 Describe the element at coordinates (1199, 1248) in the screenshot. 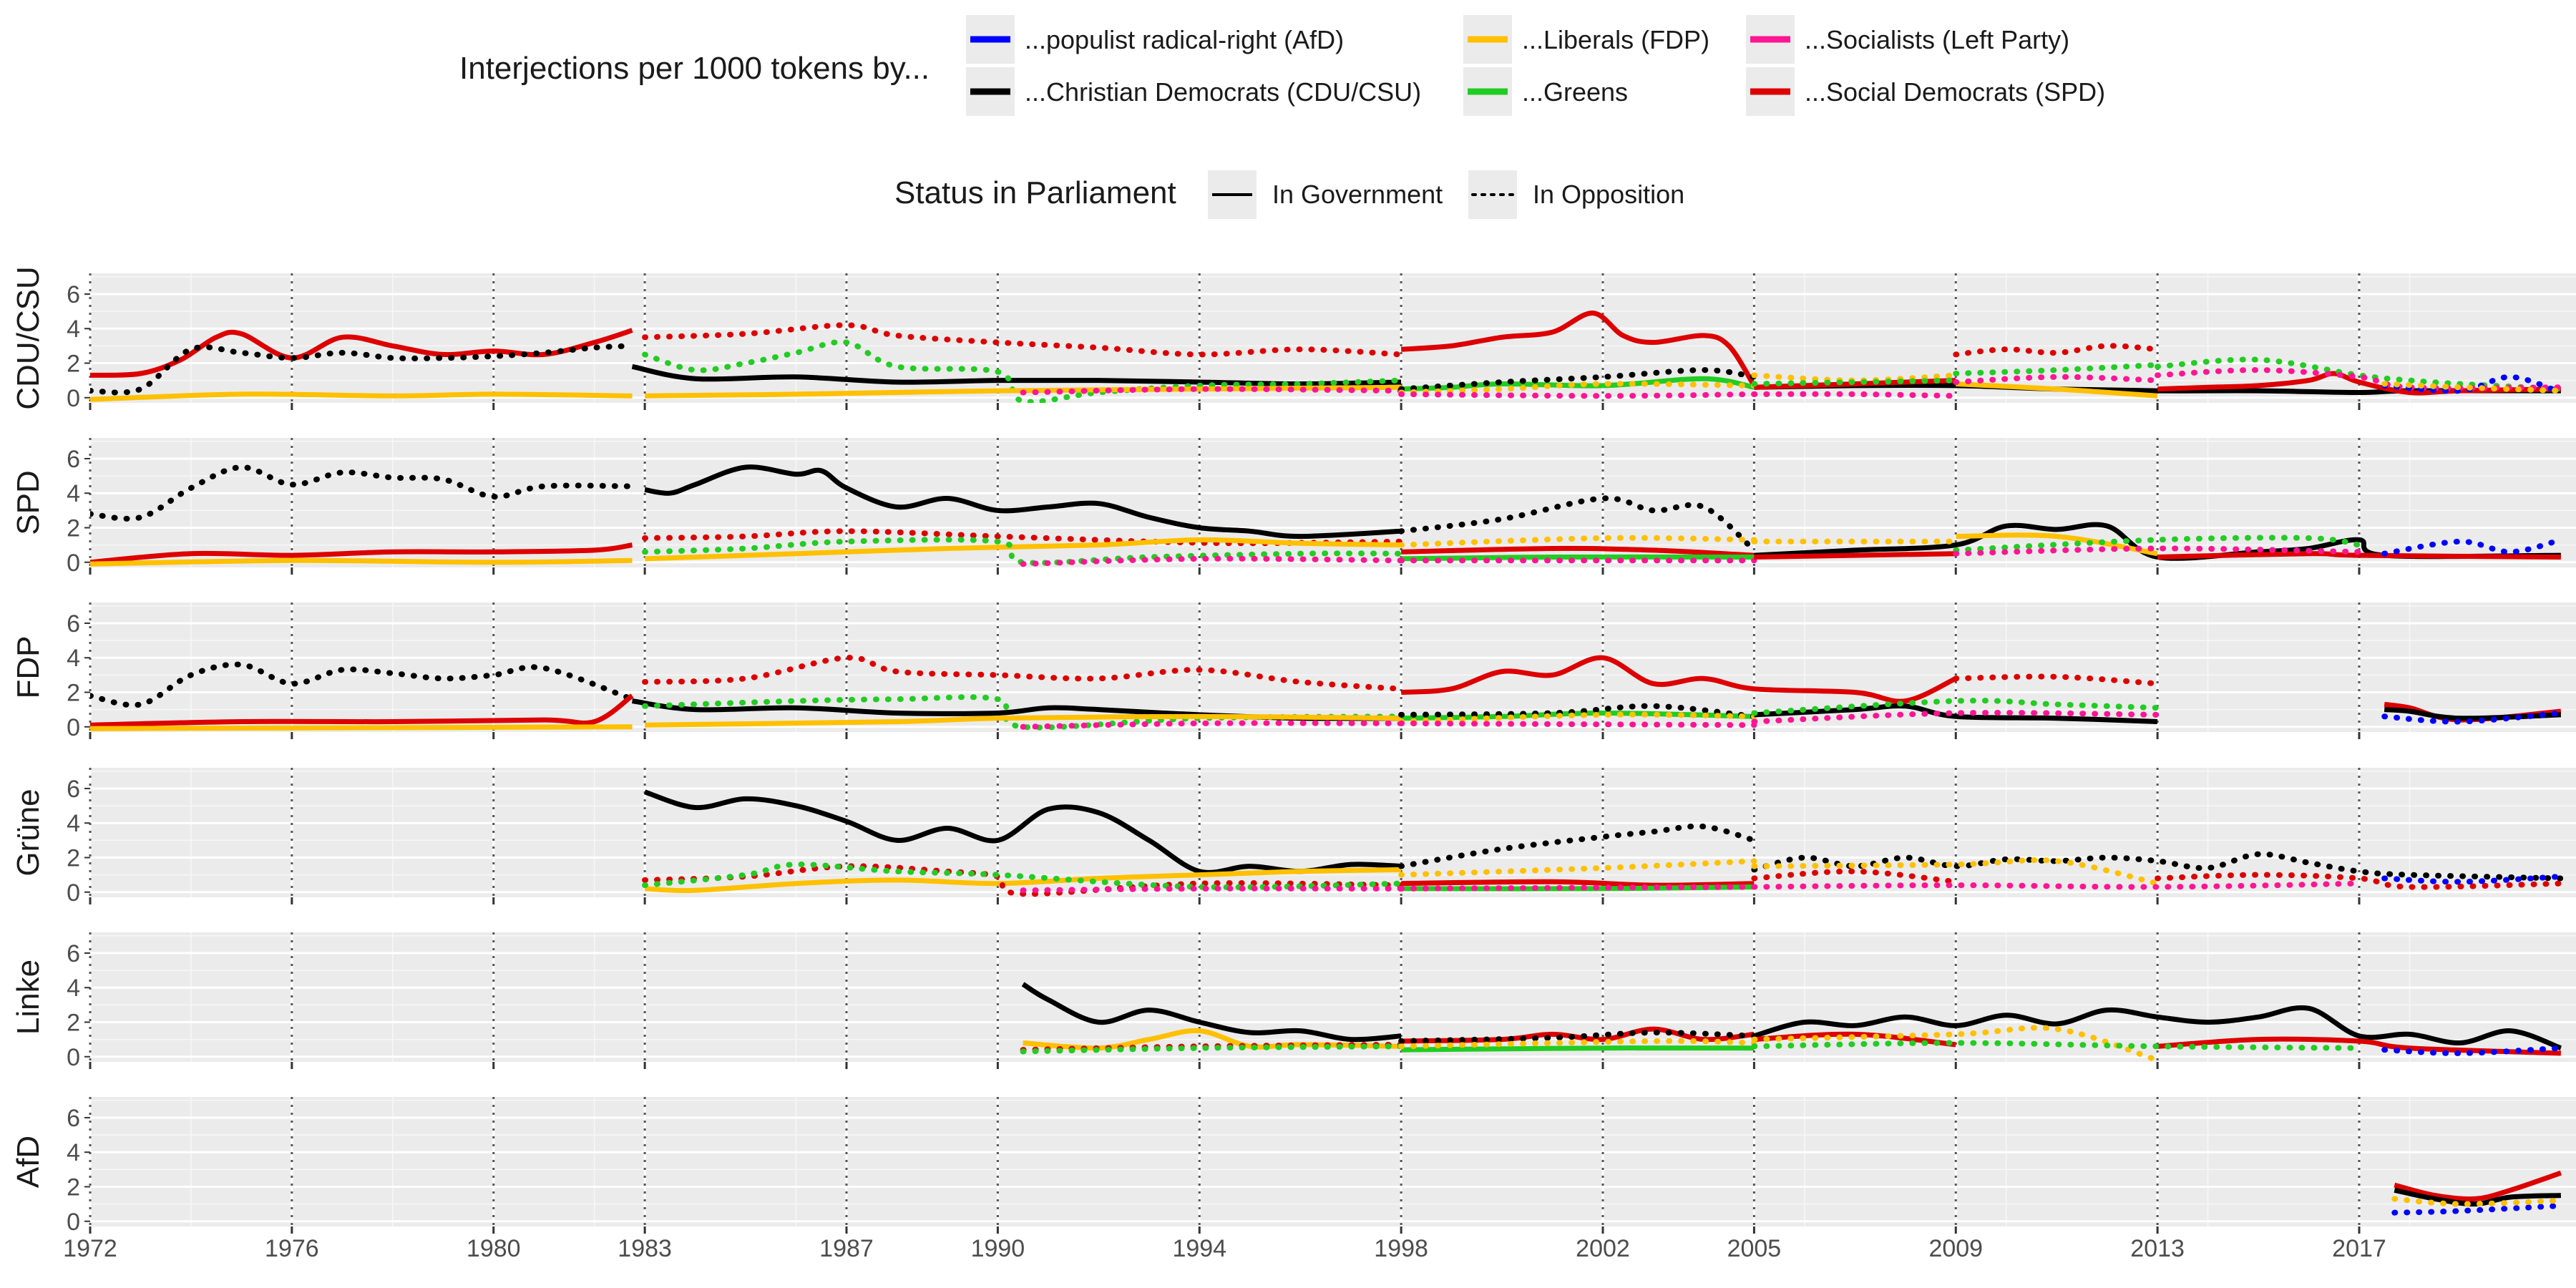

I see `x-tick-label: 1994` at that location.